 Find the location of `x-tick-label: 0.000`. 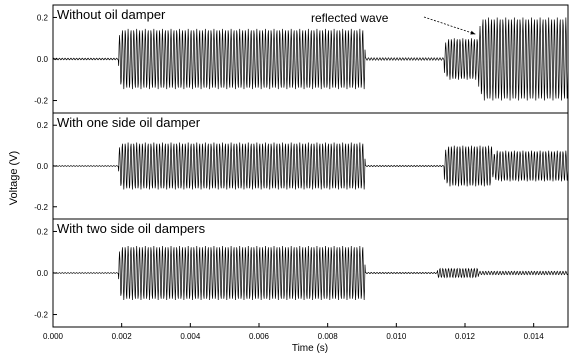

x-tick-label: 0.000 is located at coordinates (53, 336).